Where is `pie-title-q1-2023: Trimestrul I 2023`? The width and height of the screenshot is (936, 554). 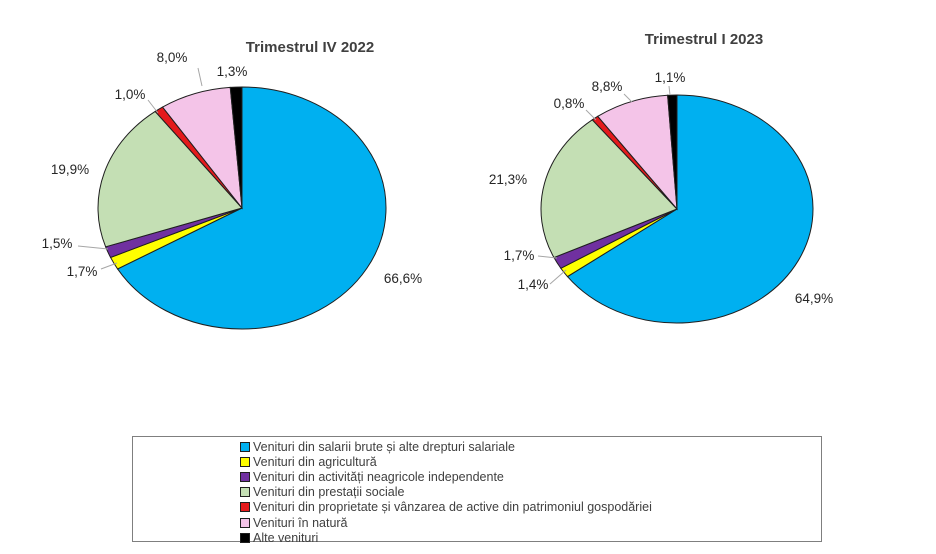
pie-title-q1-2023: Trimestrul I 2023 is located at coordinates (704, 39).